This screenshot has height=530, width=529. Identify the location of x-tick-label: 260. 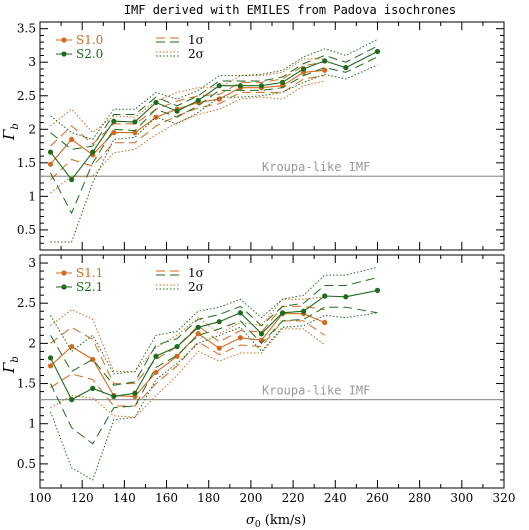
(377, 498).